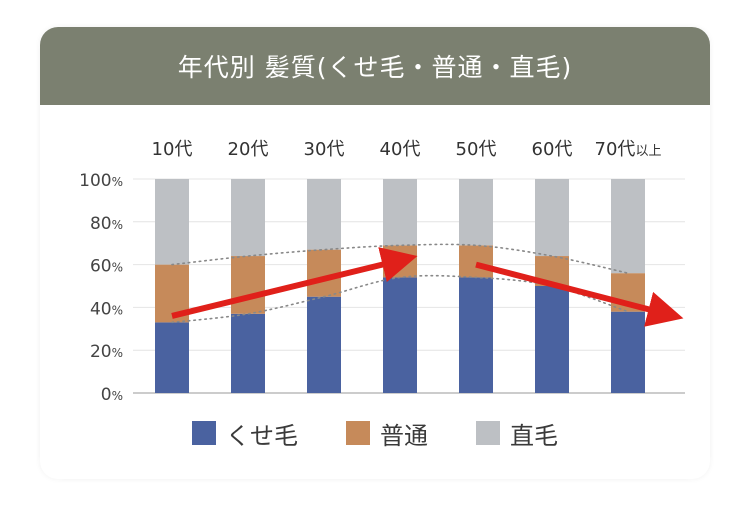 The image size is (750, 513). I want to click on dotted-trend-curve, so click(400, 258).